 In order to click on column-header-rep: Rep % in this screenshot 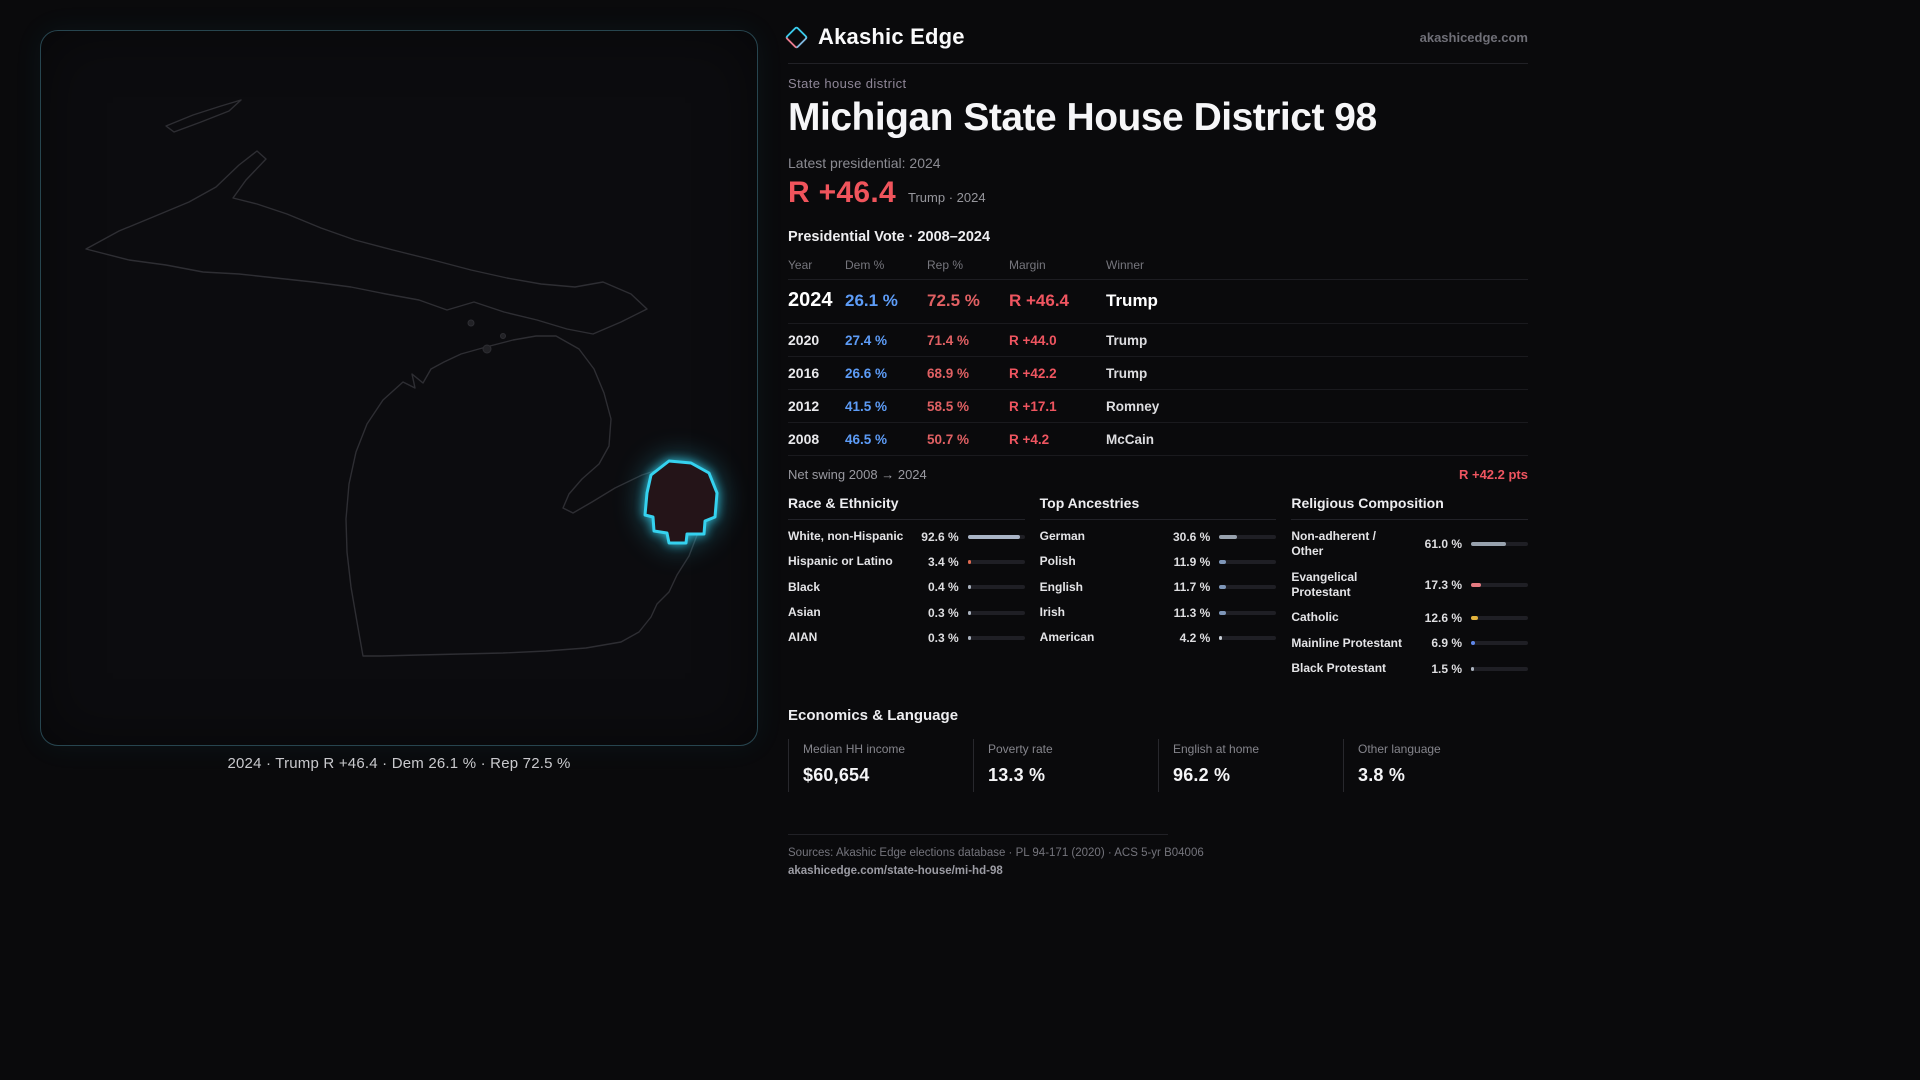, I will do `click(945, 265)`.